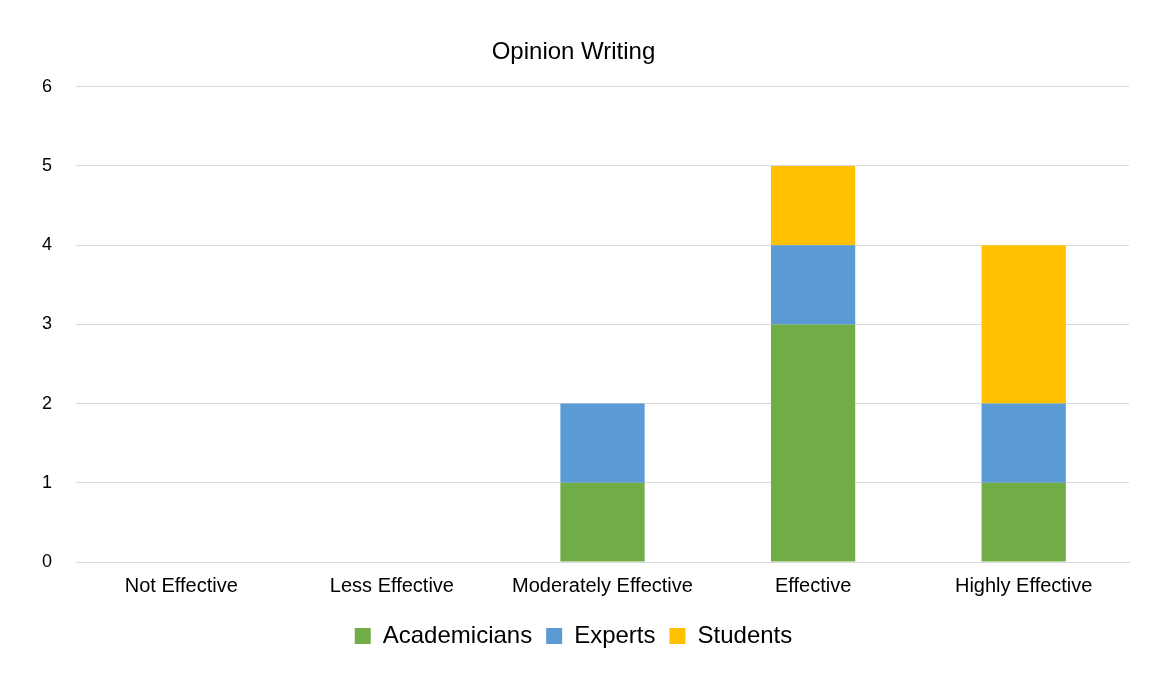 The width and height of the screenshot is (1157, 677). I want to click on y-tick-label: 3, so click(47, 323).